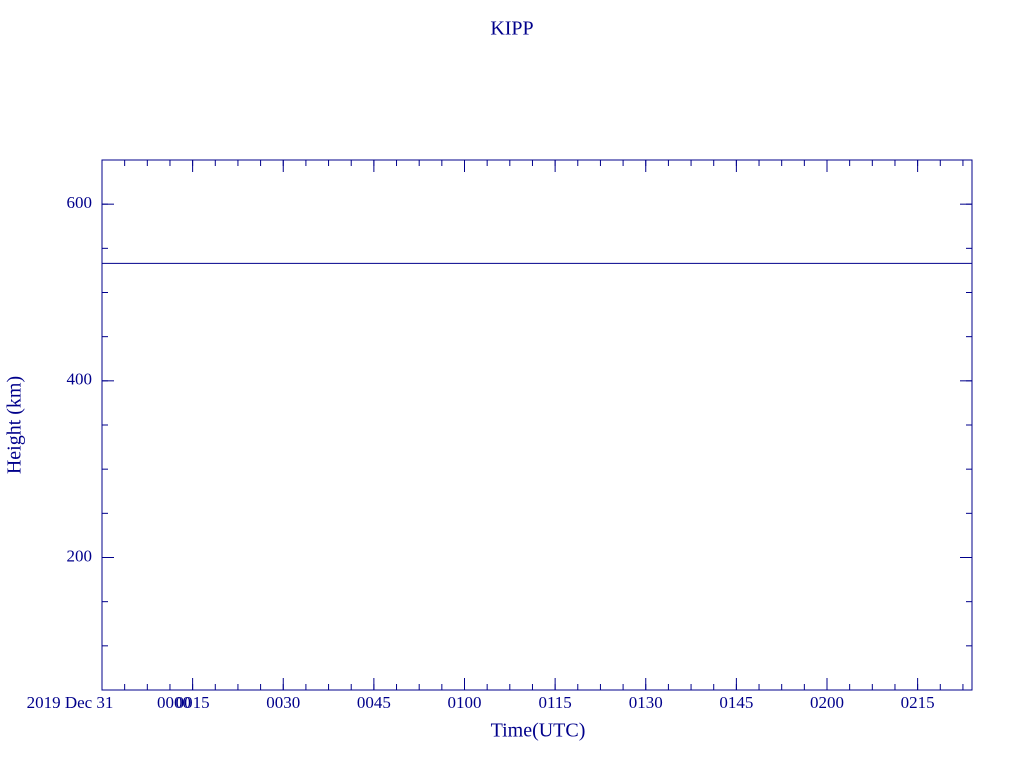 This screenshot has width=1024, height=768. What do you see at coordinates (15, 425) in the screenshot?
I see `y-axis-label: Height (km)` at bounding box center [15, 425].